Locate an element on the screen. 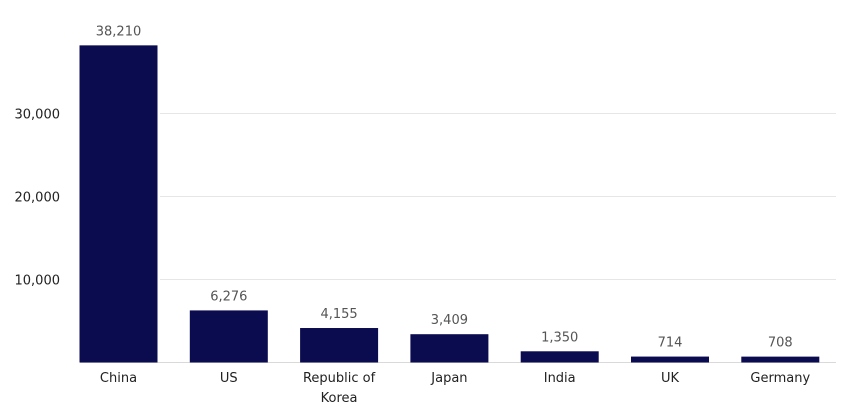 The width and height of the screenshot is (843, 412). data-label: 38,210 is located at coordinates (119, 31).